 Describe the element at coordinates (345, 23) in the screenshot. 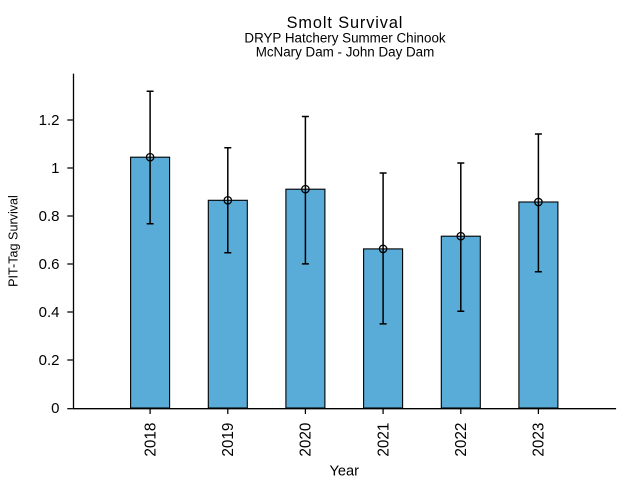

I see `svg-text: Smolt Survival` at that location.